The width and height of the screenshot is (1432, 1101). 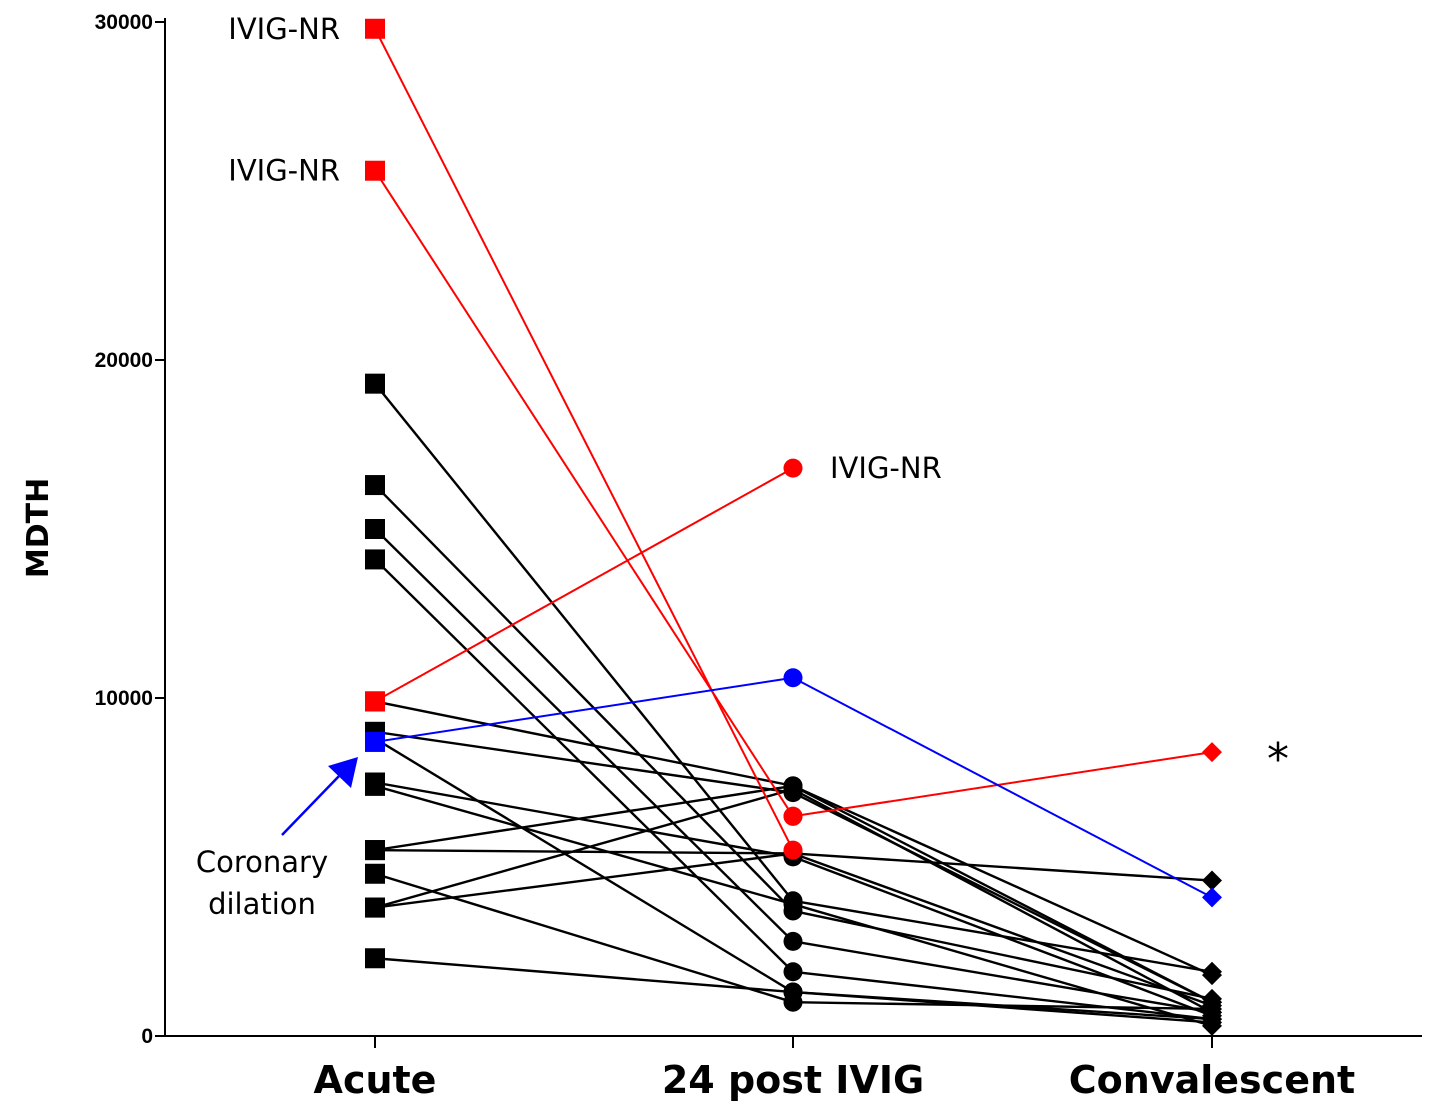 What do you see at coordinates (311, 805) in the screenshot?
I see `annotation-arrow-shaft` at bounding box center [311, 805].